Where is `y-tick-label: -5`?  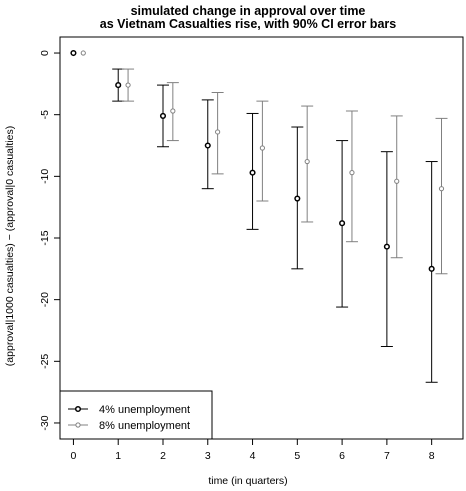 y-tick-label: -5 is located at coordinates (45, 114).